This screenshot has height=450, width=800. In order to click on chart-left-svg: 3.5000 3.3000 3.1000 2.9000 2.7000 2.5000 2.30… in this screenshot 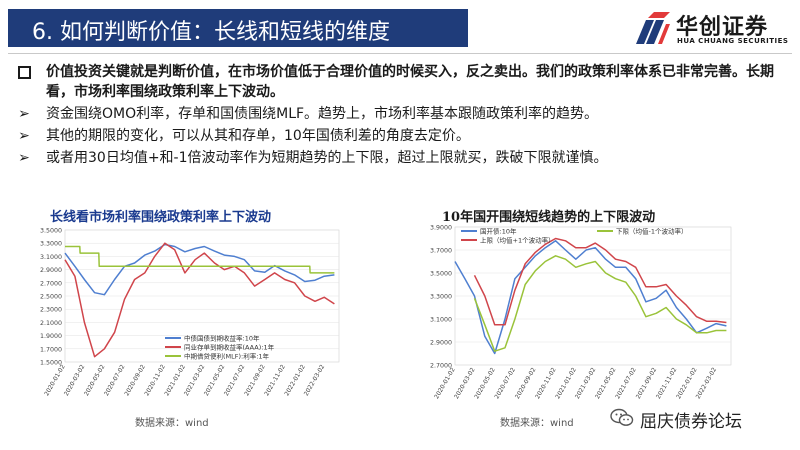, I will do `click(190, 312)`.